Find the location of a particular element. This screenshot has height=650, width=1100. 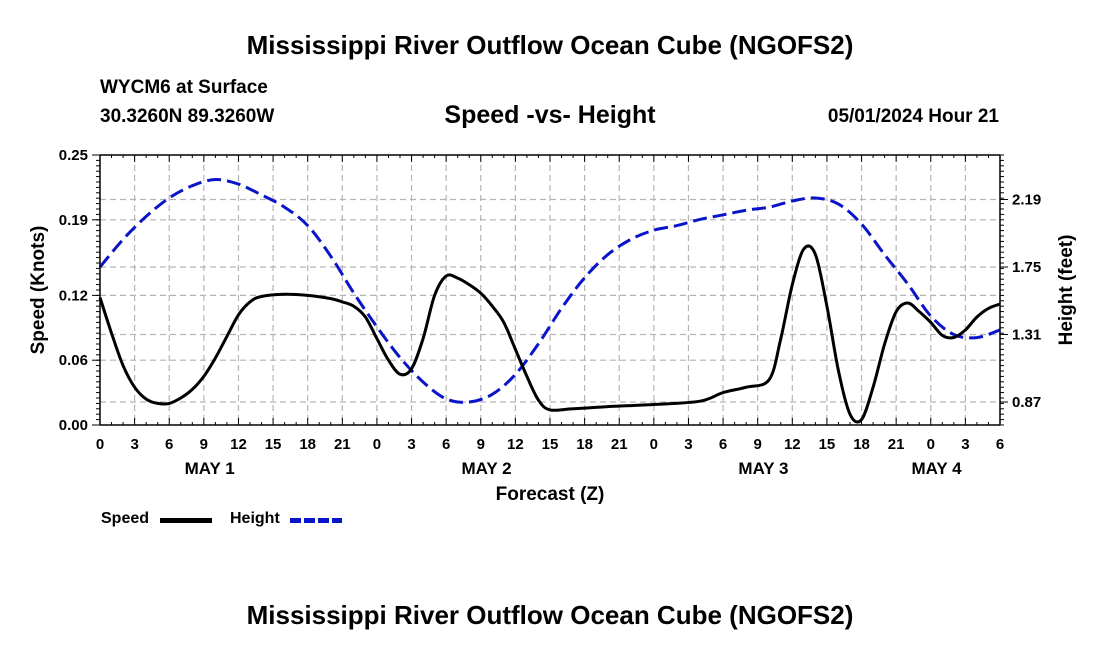

legend-speed-line is located at coordinates (186, 520).